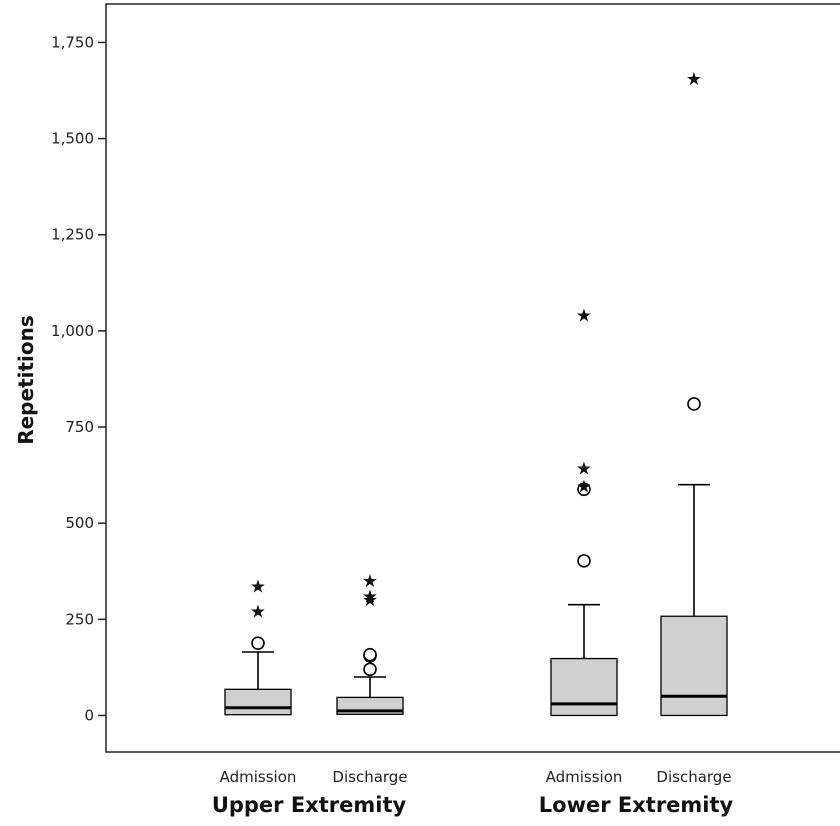 The height and width of the screenshot is (826, 840). What do you see at coordinates (26, 380) in the screenshot?
I see `y-axis-label: Repetitions` at bounding box center [26, 380].